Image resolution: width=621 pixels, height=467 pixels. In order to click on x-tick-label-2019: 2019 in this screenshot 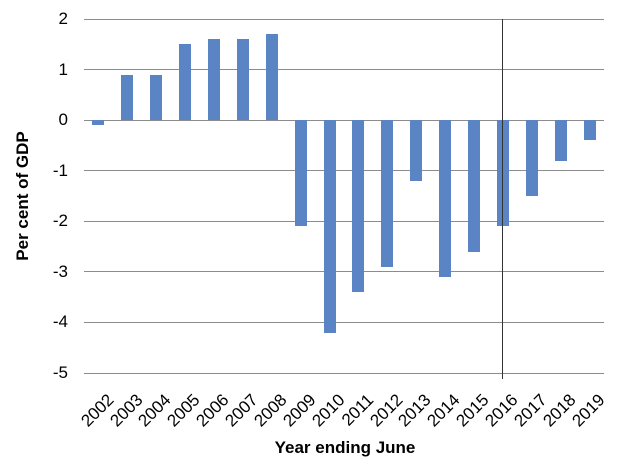, I will do `click(588, 410)`.